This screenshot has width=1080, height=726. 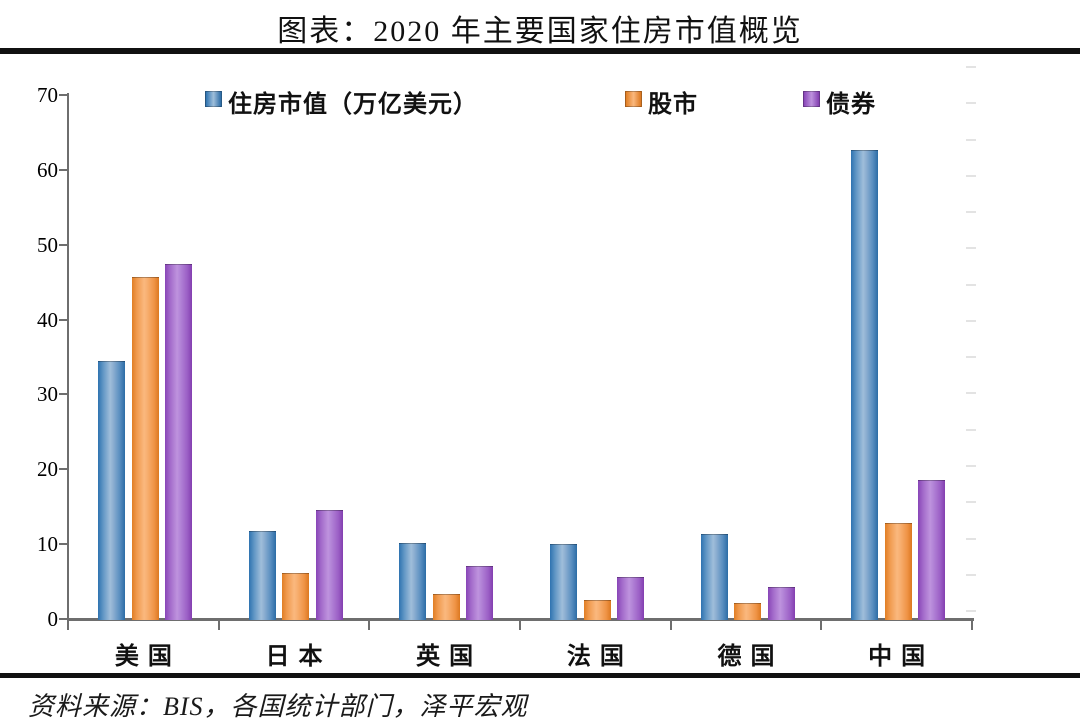 What do you see at coordinates (540, 675) in the screenshot?
I see `bottom-divider-rule` at bounding box center [540, 675].